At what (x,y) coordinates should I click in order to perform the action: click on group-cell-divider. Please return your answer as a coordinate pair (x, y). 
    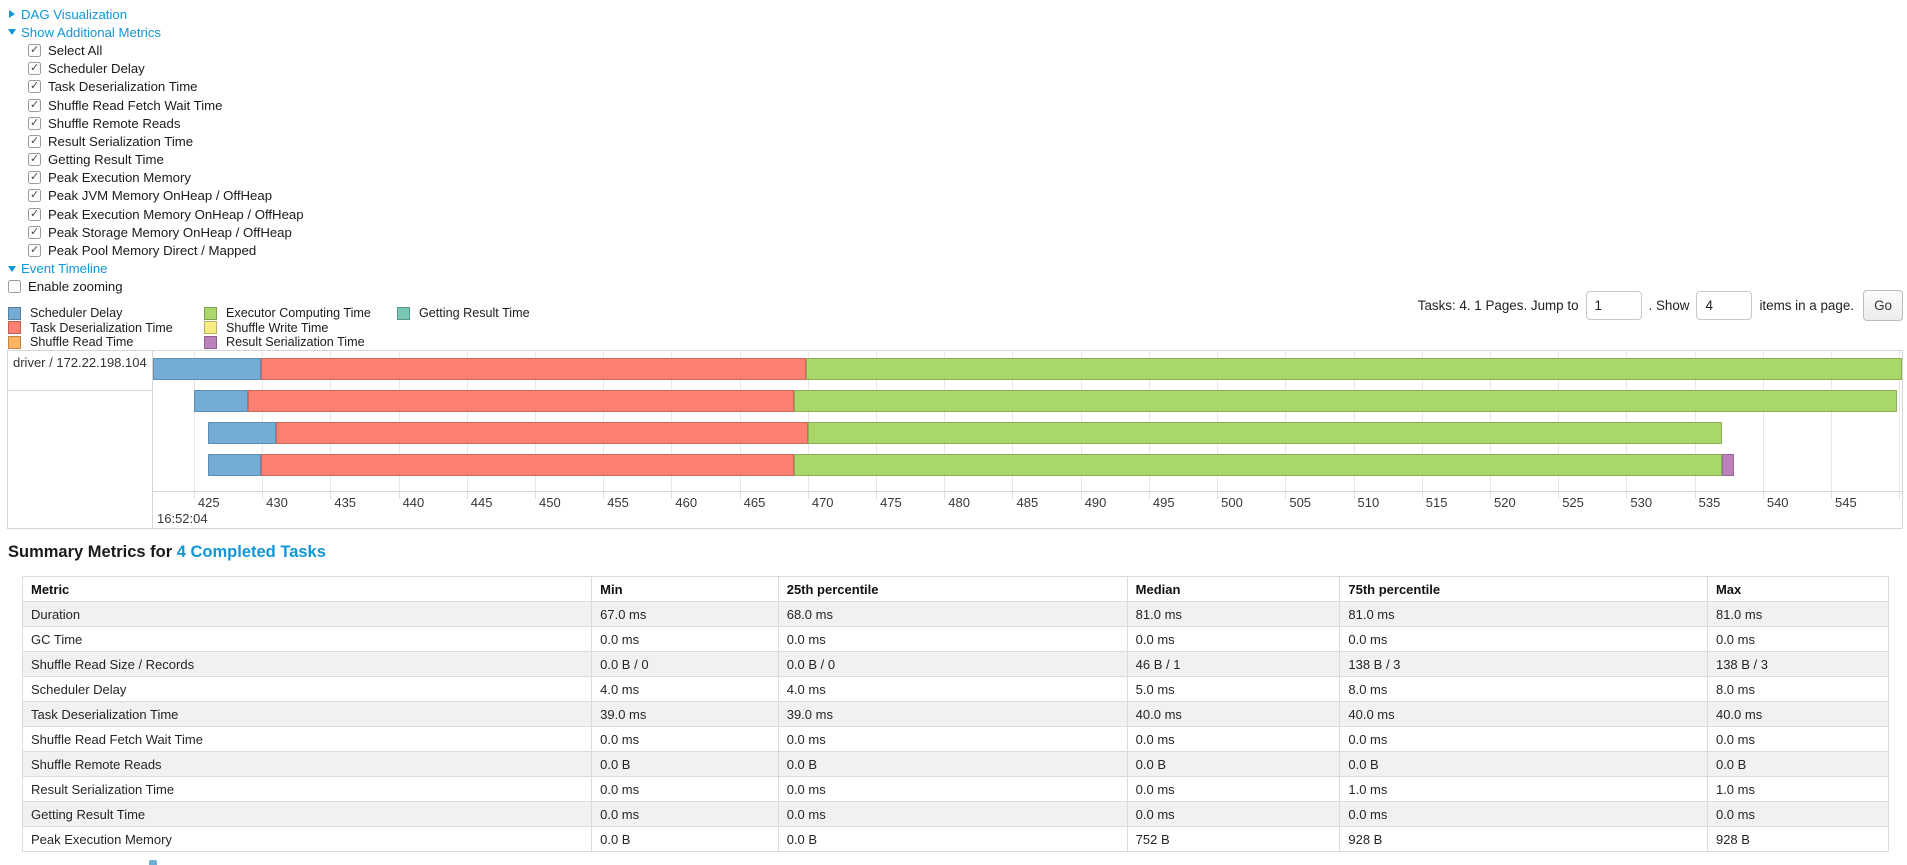
    Looking at the image, I should click on (80, 390).